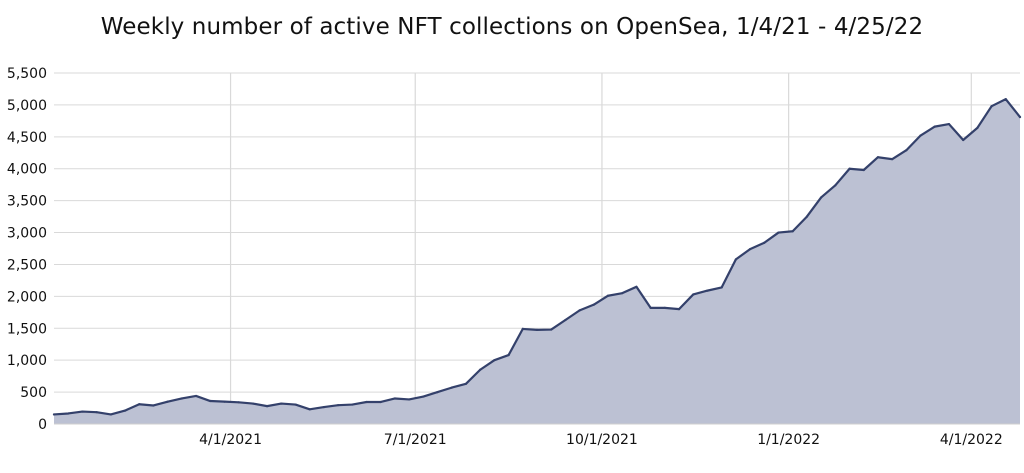  I want to click on y-tick-label: 2,000, so click(27, 297).